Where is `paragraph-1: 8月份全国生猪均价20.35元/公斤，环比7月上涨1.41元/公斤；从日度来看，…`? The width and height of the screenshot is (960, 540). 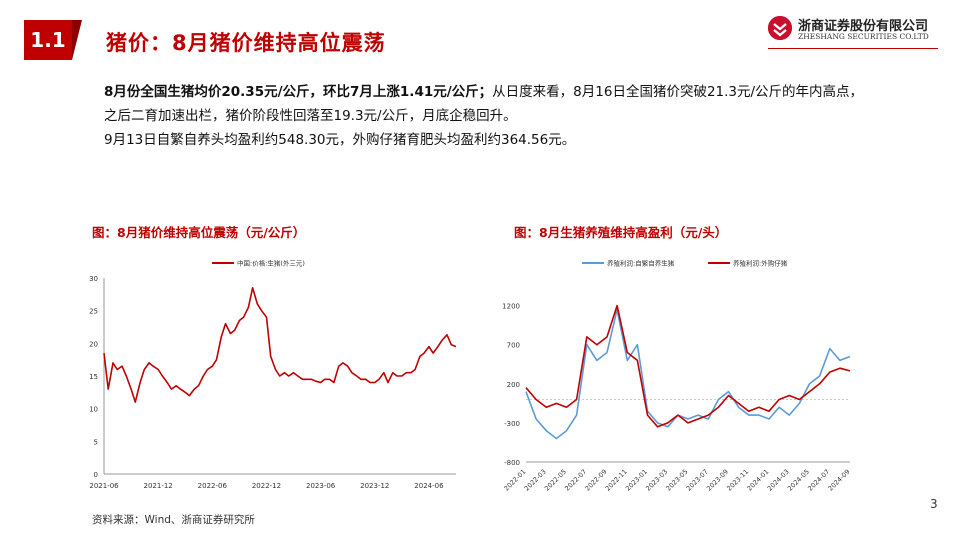 paragraph-1: 8月份全国生猪均价20.35元/公斤，环比7月上涨1.41元/公斤；从日度来看，… is located at coordinates (484, 104).